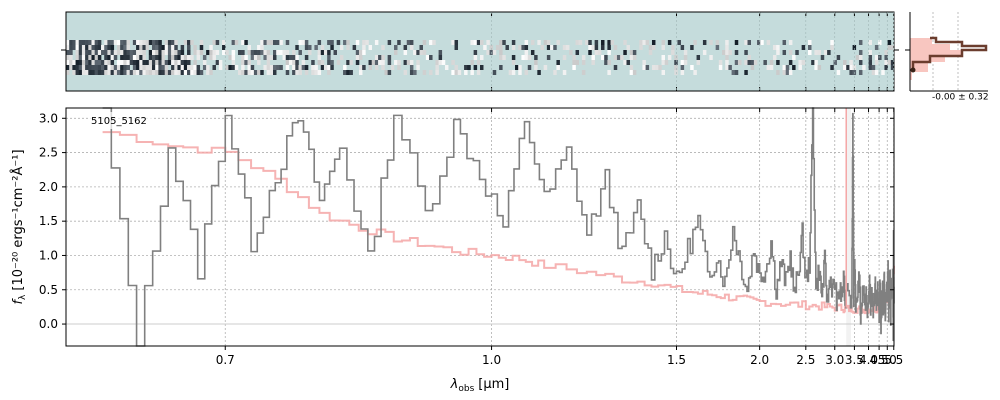 Image resolution: width=1000 pixels, height=400 pixels. Describe the element at coordinates (480, 385) in the screenshot. I see `x-axis-label: λobs [μm]` at that location.